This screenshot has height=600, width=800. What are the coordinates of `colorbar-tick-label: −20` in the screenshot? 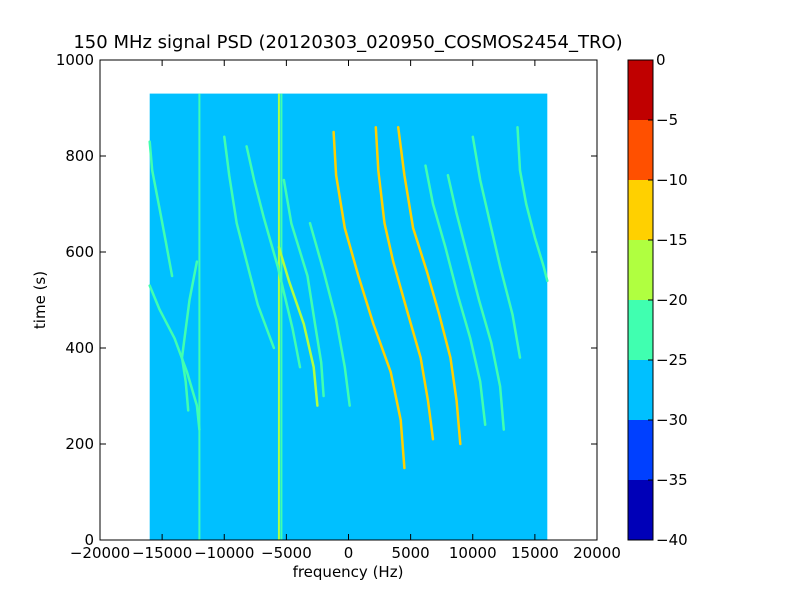 It's located at (672, 300).